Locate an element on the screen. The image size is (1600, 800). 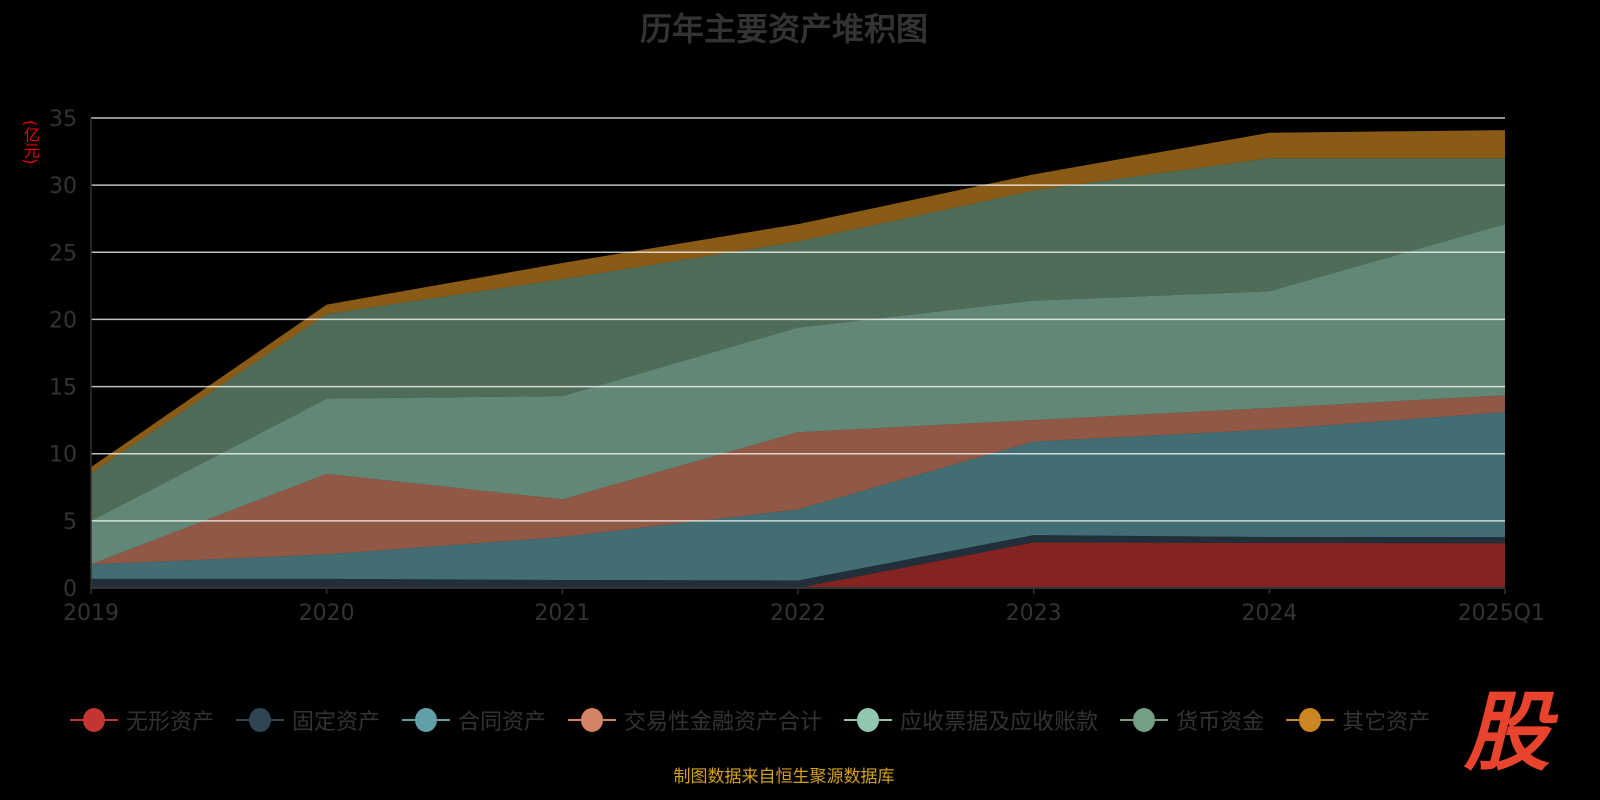
legend-label: 其它资产 is located at coordinates (1386, 722).